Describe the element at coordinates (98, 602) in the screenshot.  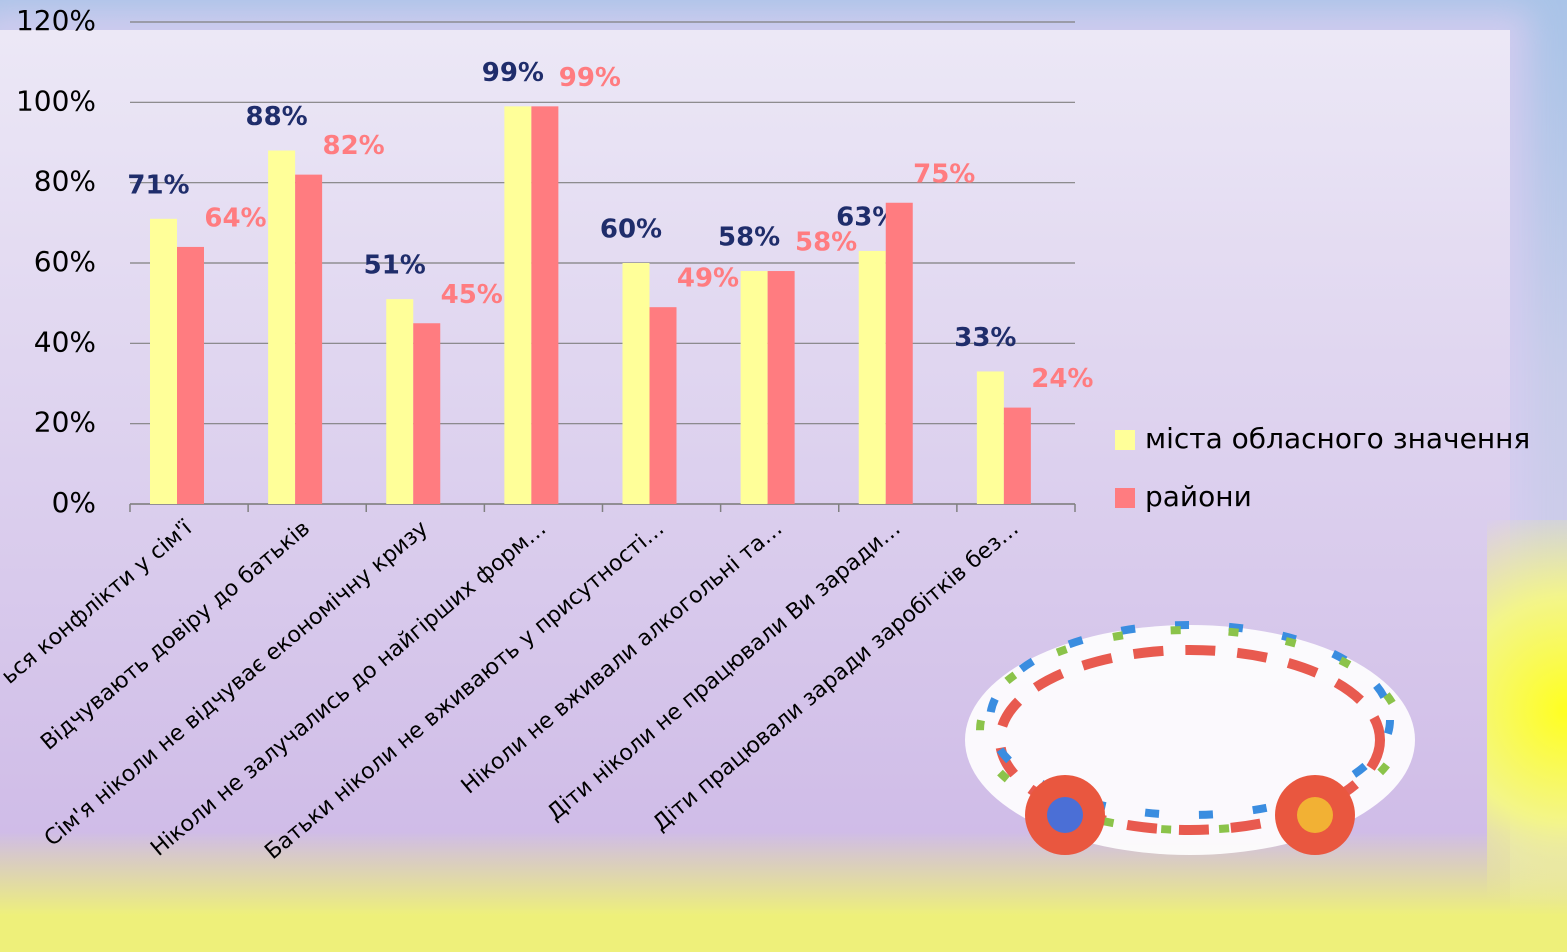
I see `x-tick-label: ься конфлікти у сім'ї` at that location.